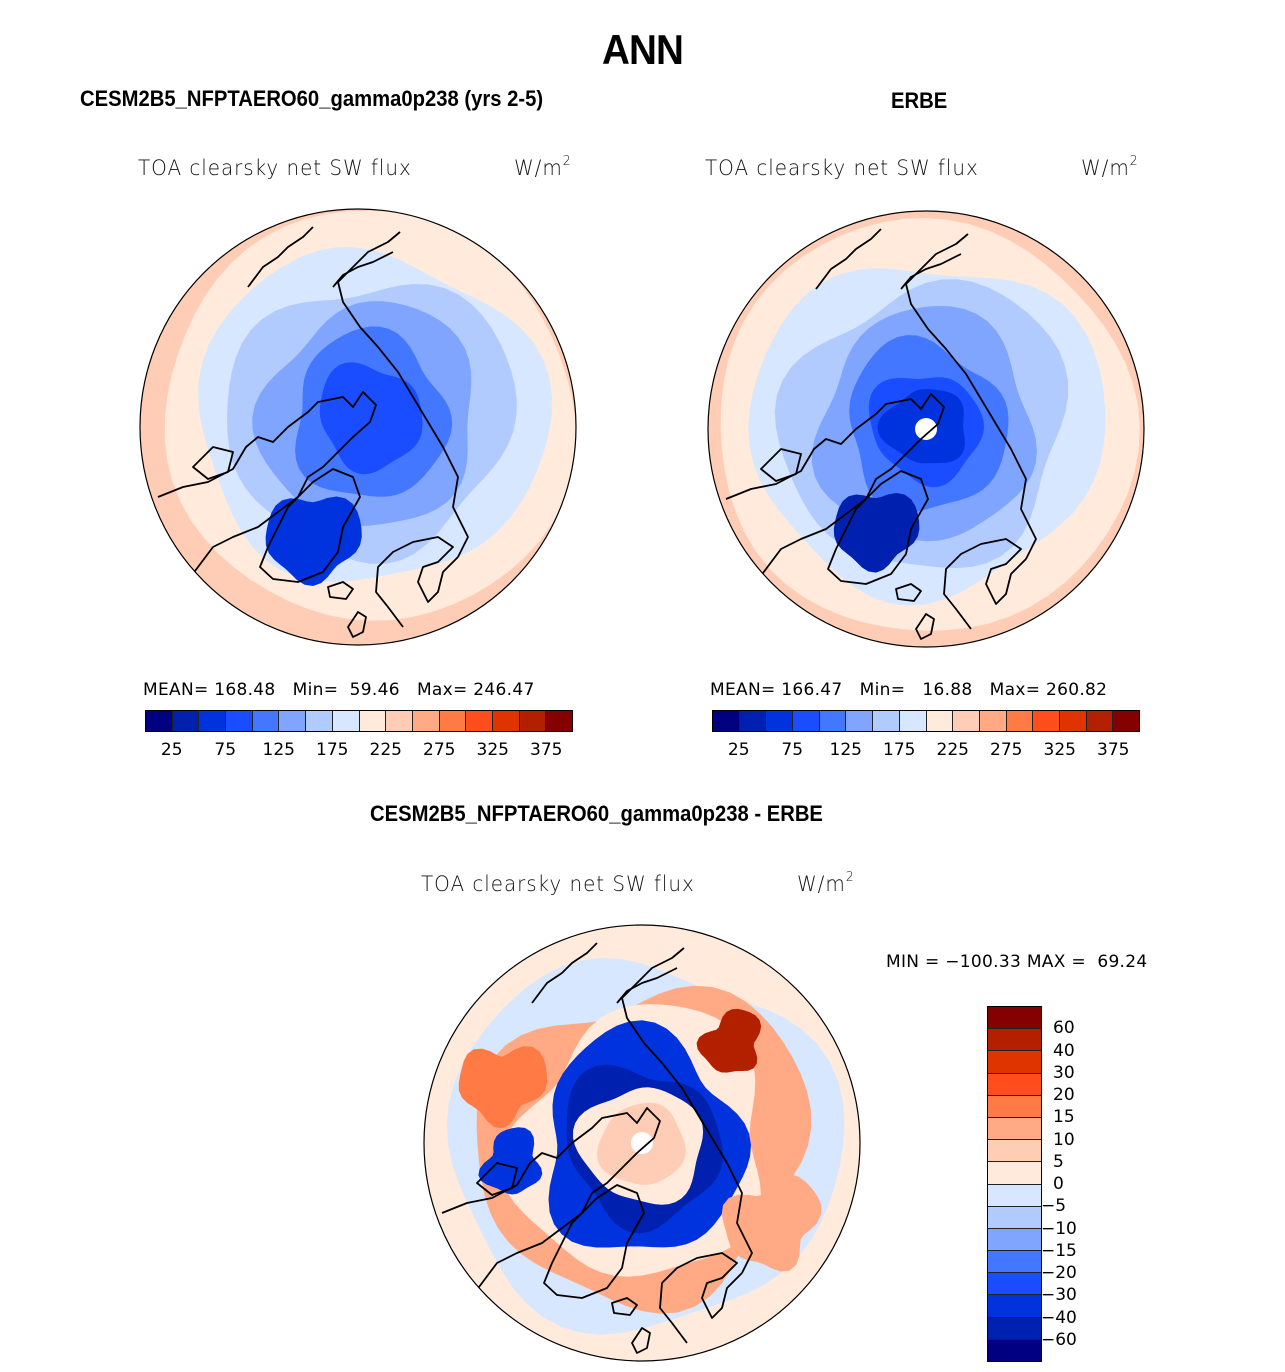 This screenshot has width=1285, height=1372. What do you see at coordinates (245, 690) in the screenshot?
I see `mean-value: 168.48` at bounding box center [245, 690].